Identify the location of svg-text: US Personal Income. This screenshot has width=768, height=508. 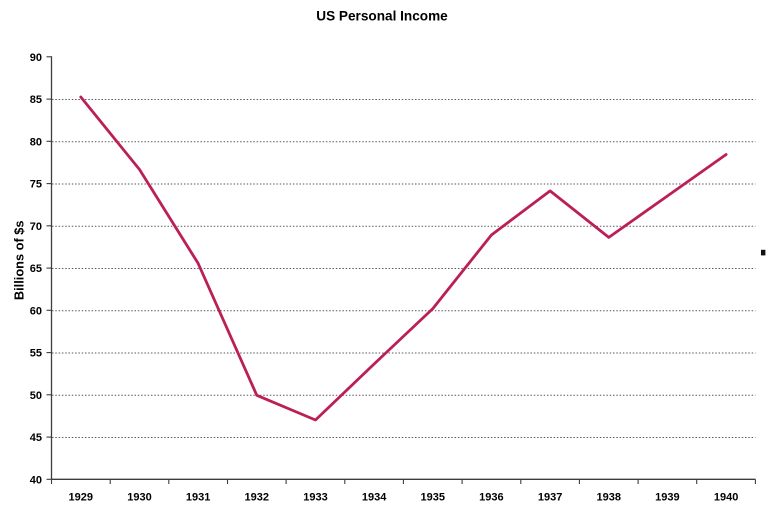
(382, 16).